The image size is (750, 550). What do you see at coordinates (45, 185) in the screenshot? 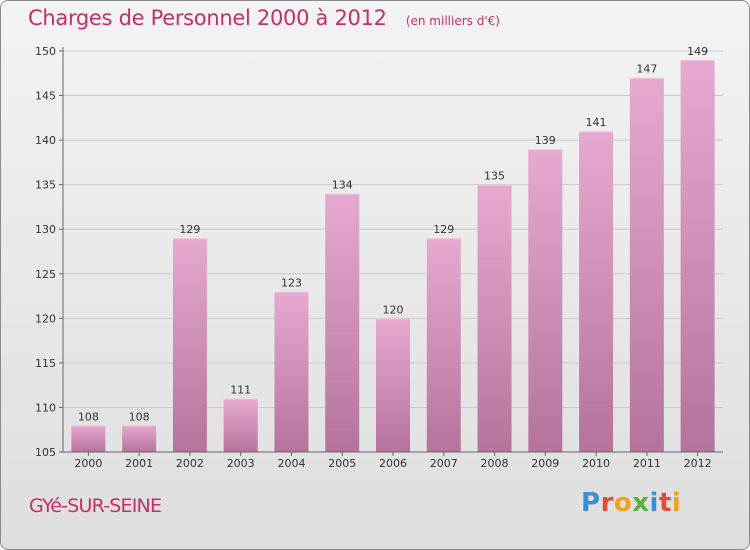
I see `y-tick-label: 135` at bounding box center [45, 185].